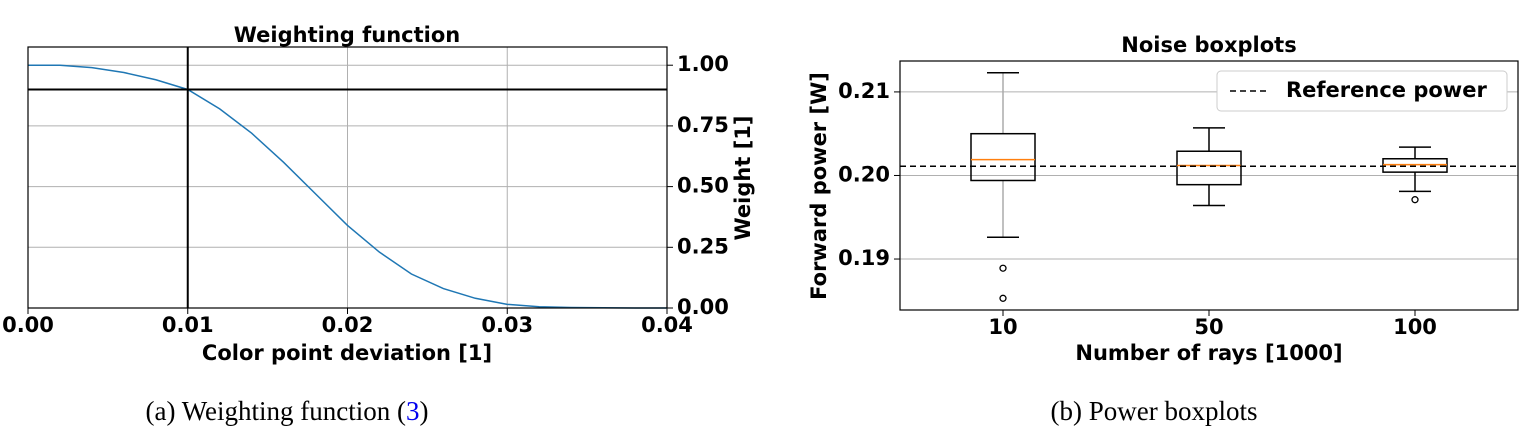 This screenshot has width=1536, height=437. I want to click on x-tick-label: 100, so click(1415, 327).